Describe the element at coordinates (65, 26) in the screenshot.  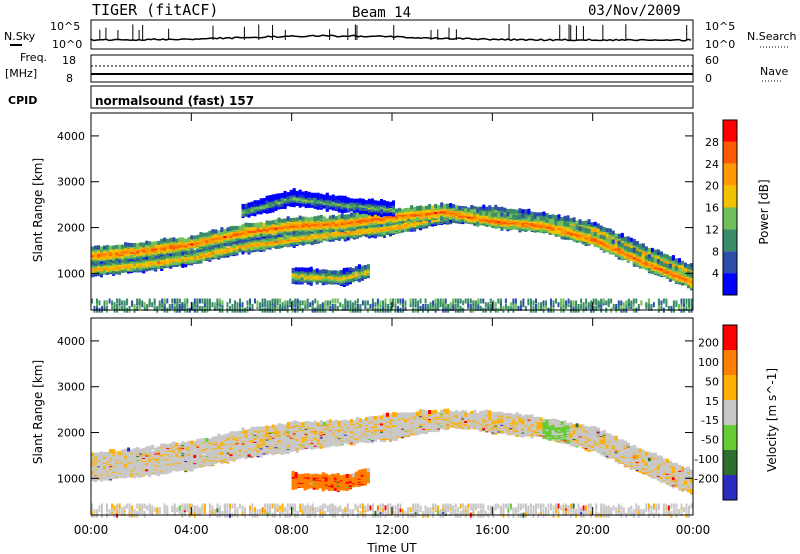
I see `noise-tick-high-left: 10^5` at that location.